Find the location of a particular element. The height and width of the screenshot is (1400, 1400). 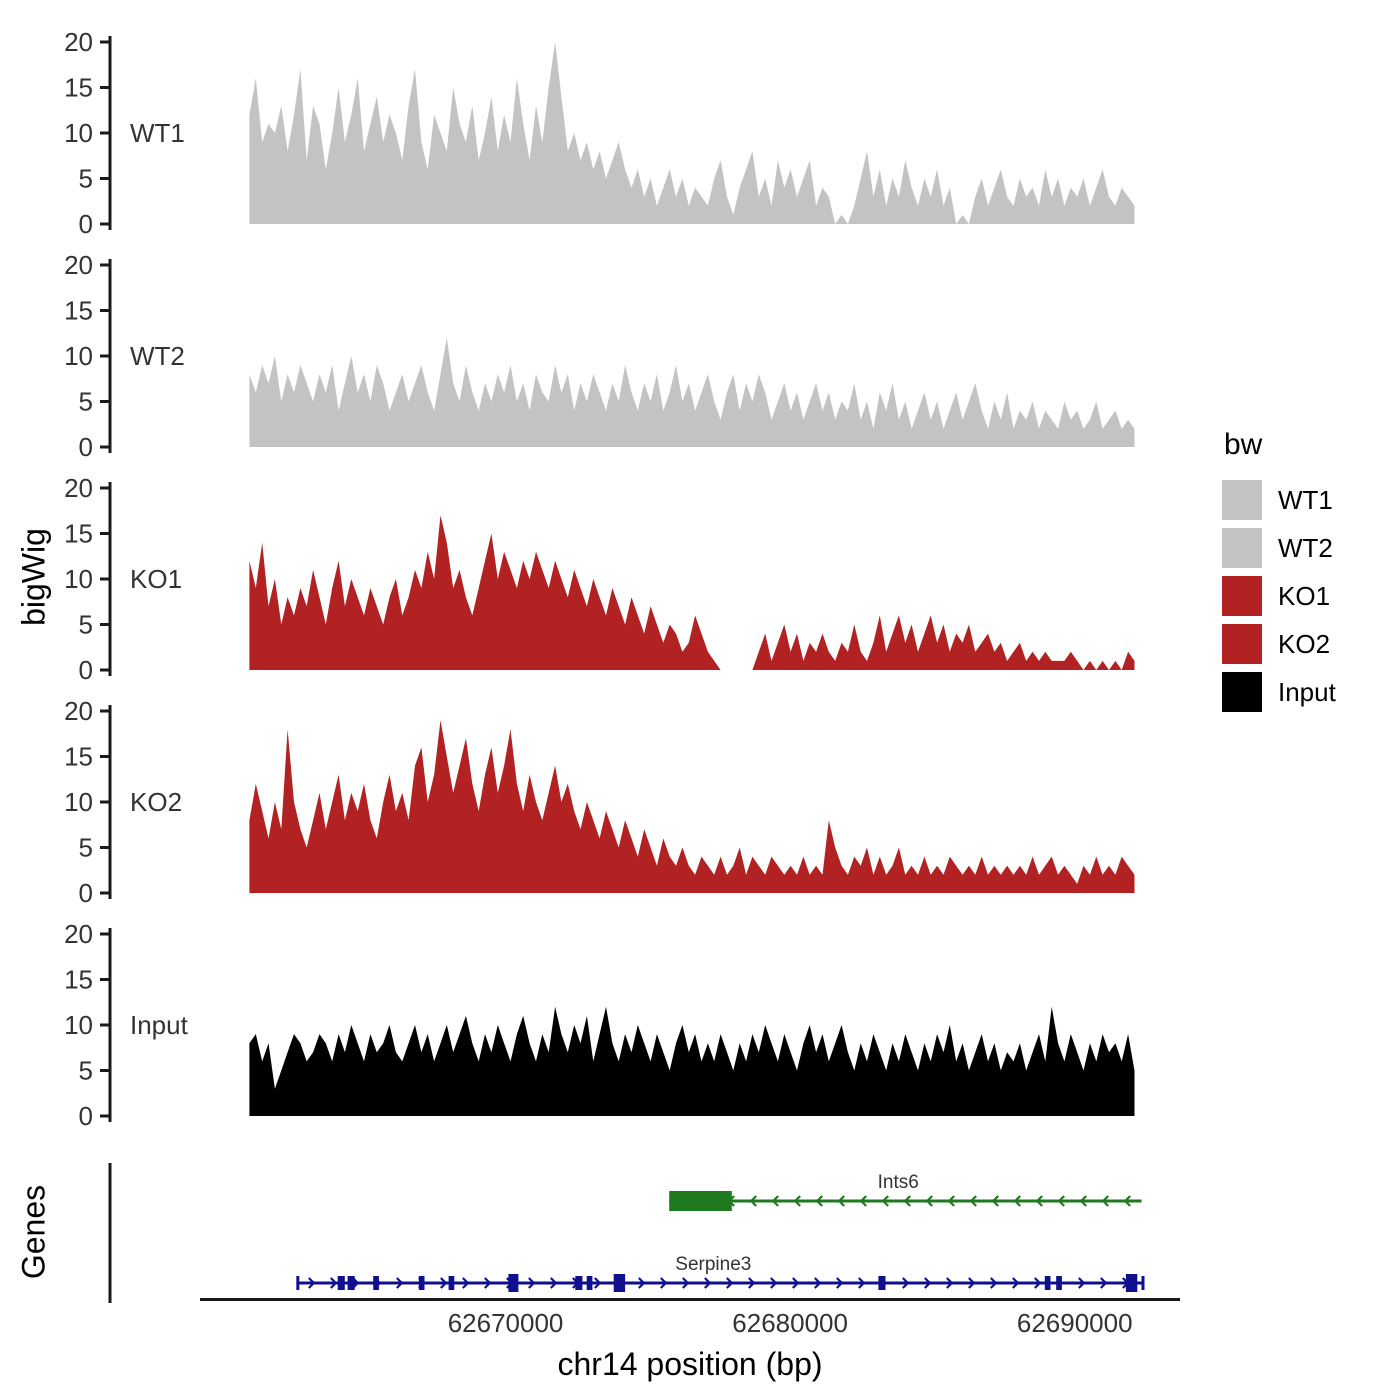

track-label-wt2: WT2 is located at coordinates (157, 356).